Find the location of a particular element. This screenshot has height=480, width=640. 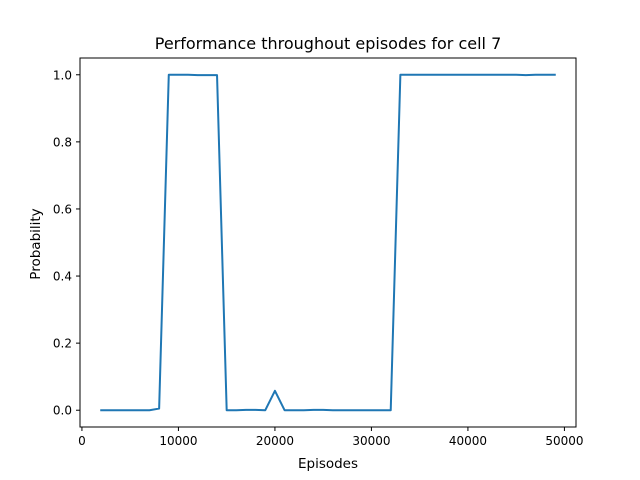

x-tick-label: 30000 is located at coordinates (371, 441).